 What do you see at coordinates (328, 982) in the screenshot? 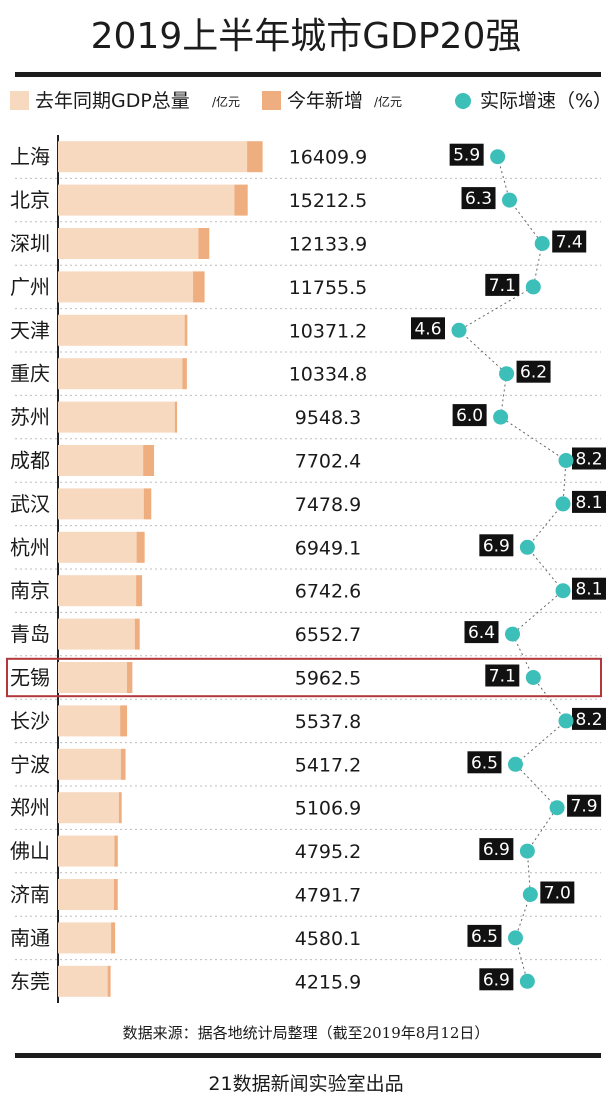
I see `gdp-total-label: 4215.9` at bounding box center [328, 982].